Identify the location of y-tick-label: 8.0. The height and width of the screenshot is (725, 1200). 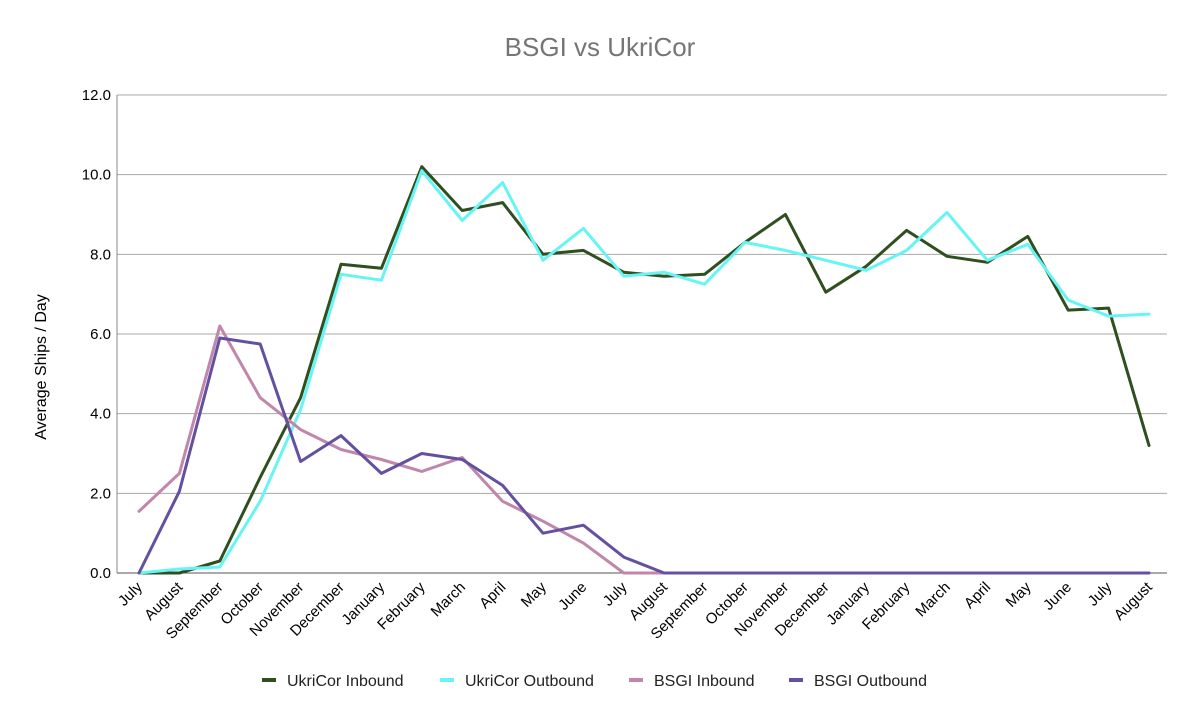
(100, 254).